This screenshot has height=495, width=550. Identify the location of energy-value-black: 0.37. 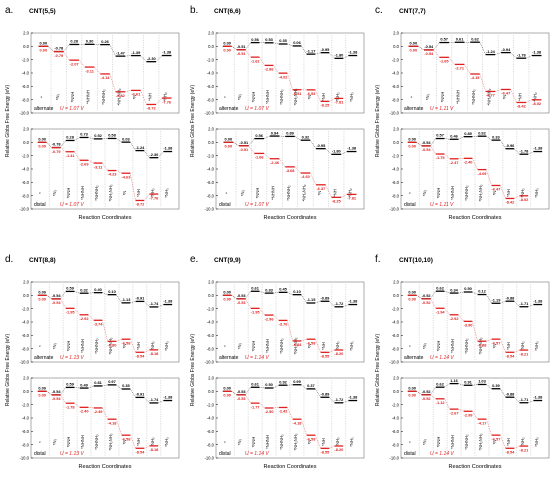
(311, 385).